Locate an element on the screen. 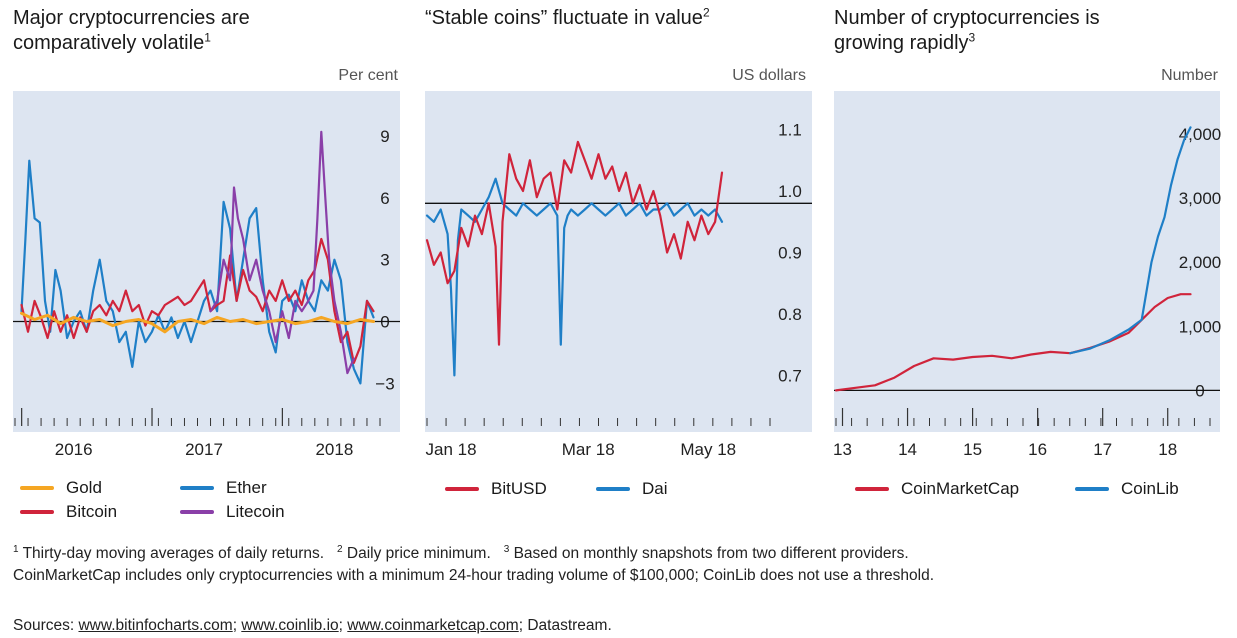 The image size is (1237, 638). panel1-title-line1: Major cryptocurrencies are is located at coordinates (131, 18).